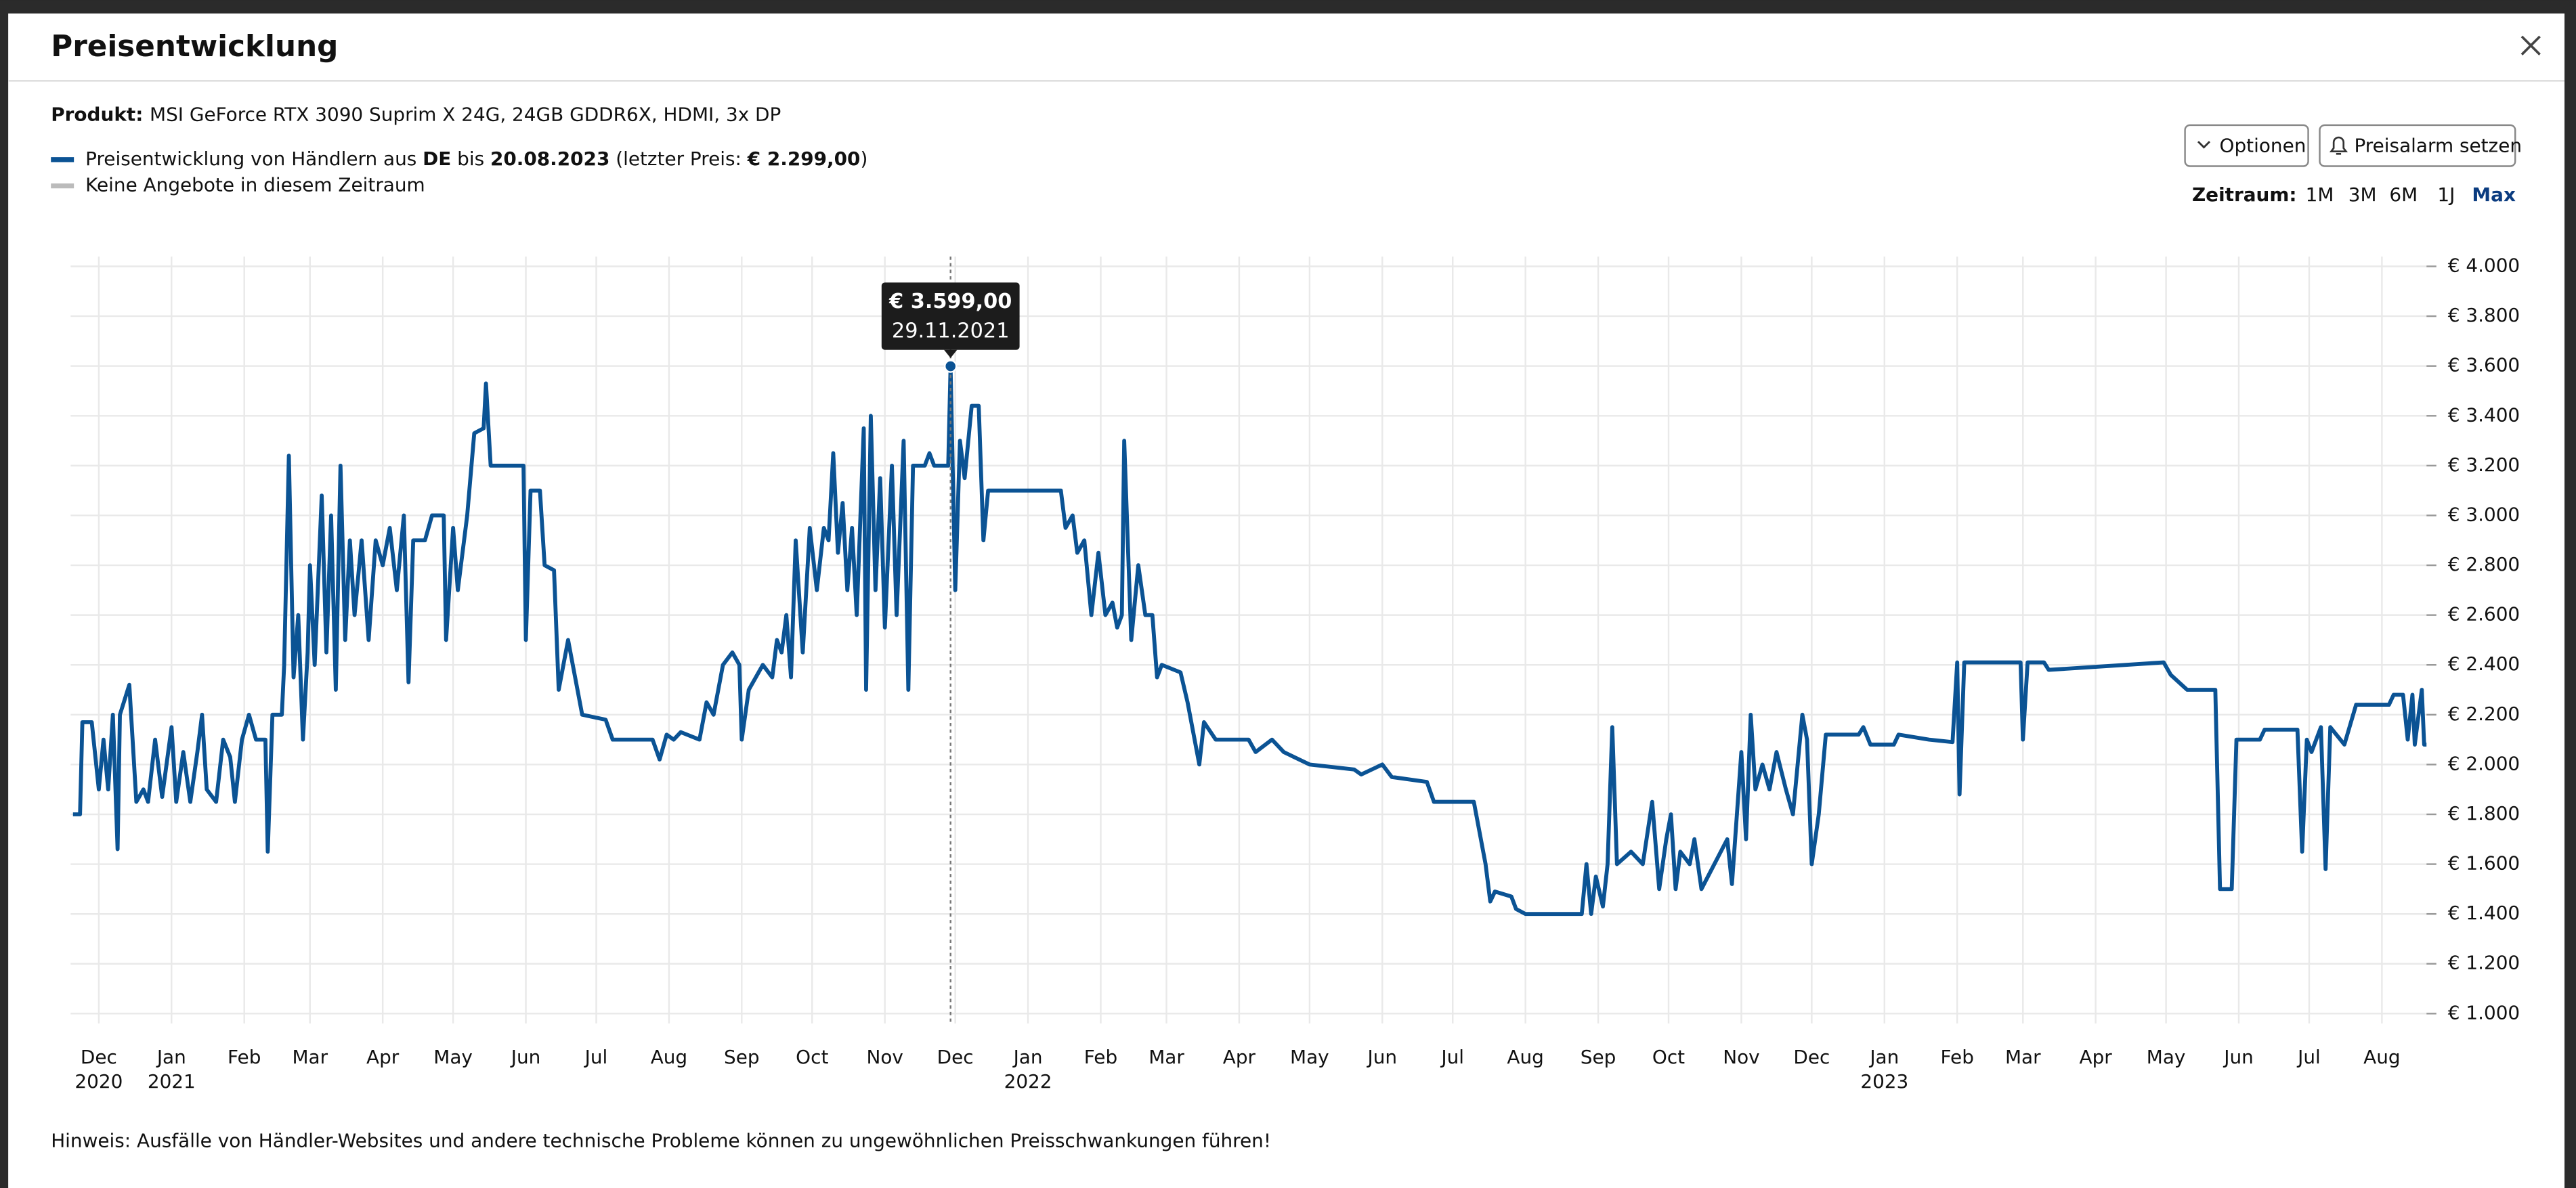 This screenshot has width=2576, height=1188. Describe the element at coordinates (2484, 913) in the screenshot. I see `y-tick-label: € 1.400` at that location.